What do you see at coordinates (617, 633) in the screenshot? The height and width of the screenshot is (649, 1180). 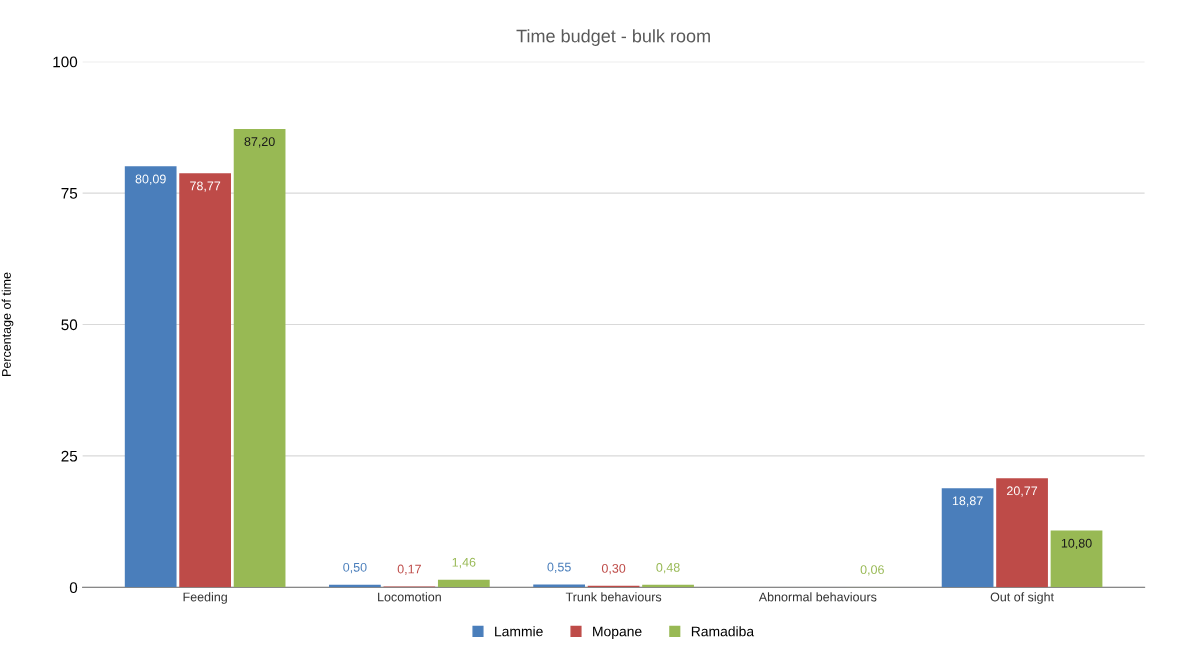 I see `legend-label: Mopane` at bounding box center [617, 633].